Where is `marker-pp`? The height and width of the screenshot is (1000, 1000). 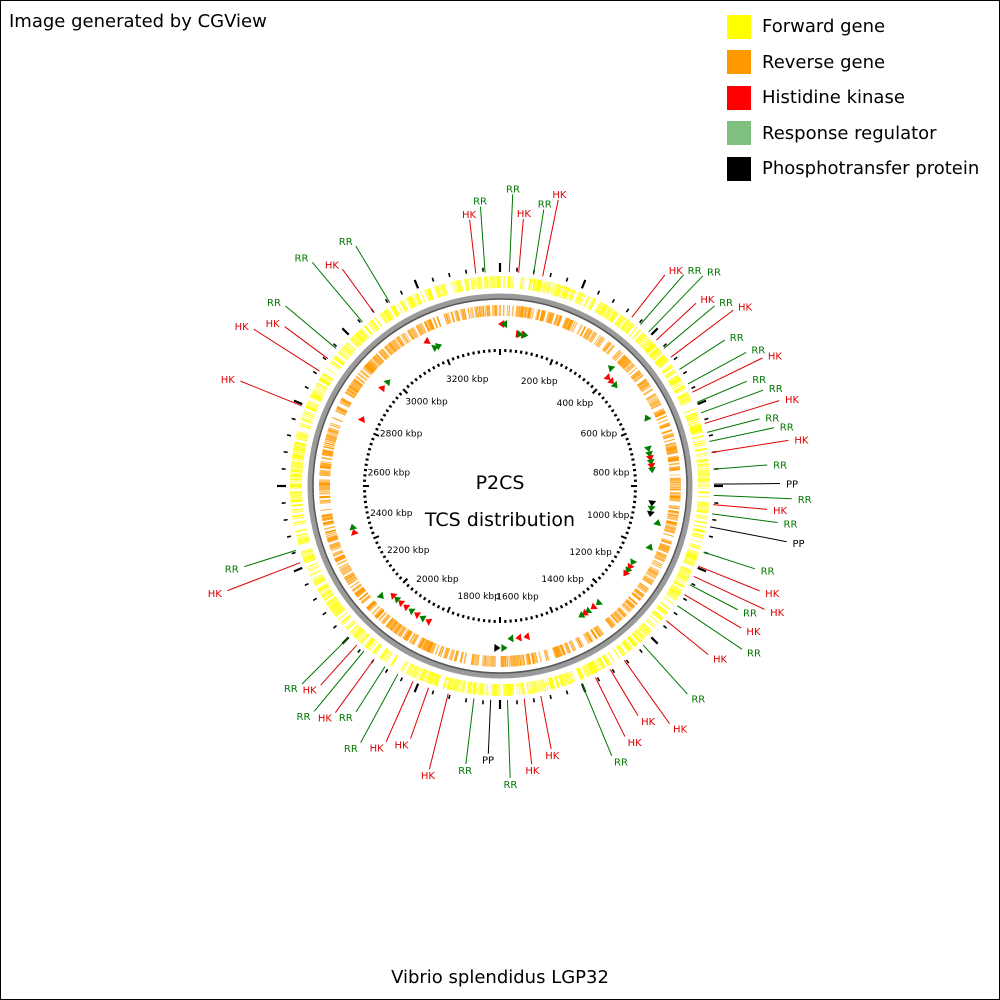 marker-pp is located at coordinates (650, 514).